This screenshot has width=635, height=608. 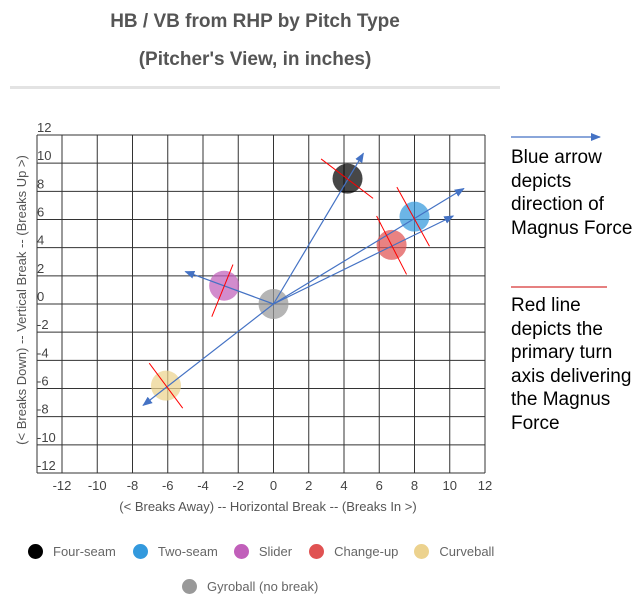 What do you see at coordinates (40, 183) in the screenshot?
I see `y-tick-label: 8` at bounding box center [40, 183].